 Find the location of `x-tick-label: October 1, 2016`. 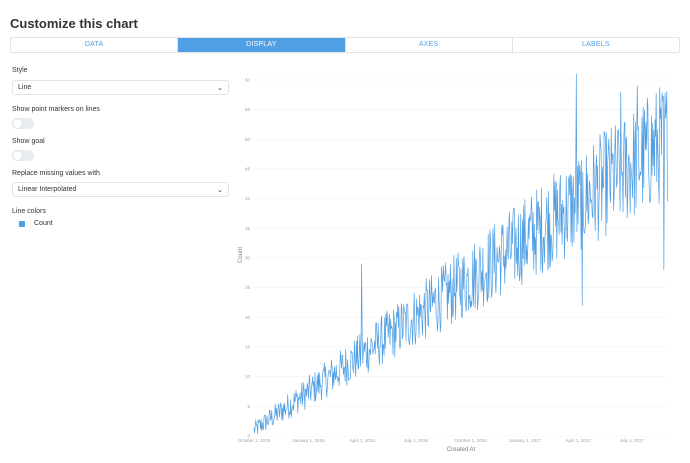

x-tick-label: October 1, 2016 is located at coordinates (470, 440).